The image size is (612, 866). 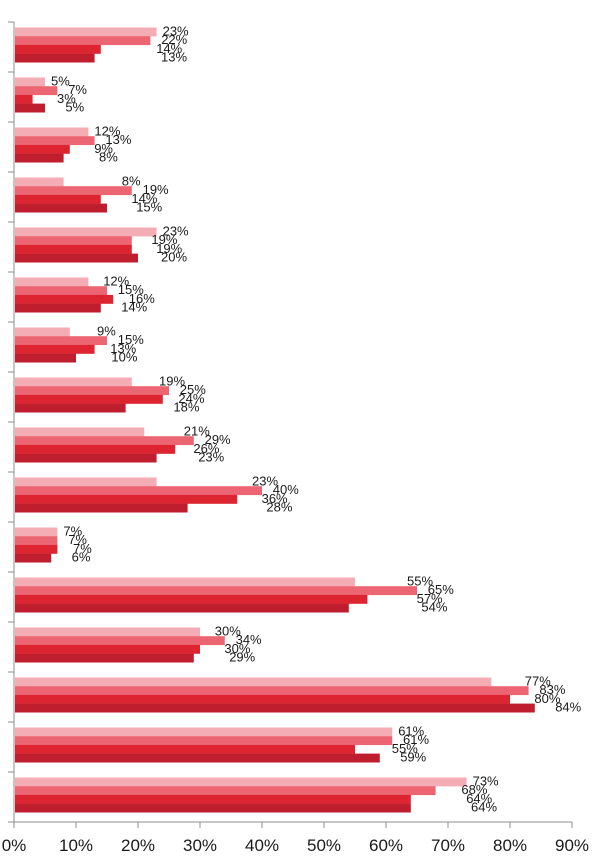 What do you see at coordinates (142, 298) in the screenshot?
I see `data-label: 16%` at bounding box center [142, 298].